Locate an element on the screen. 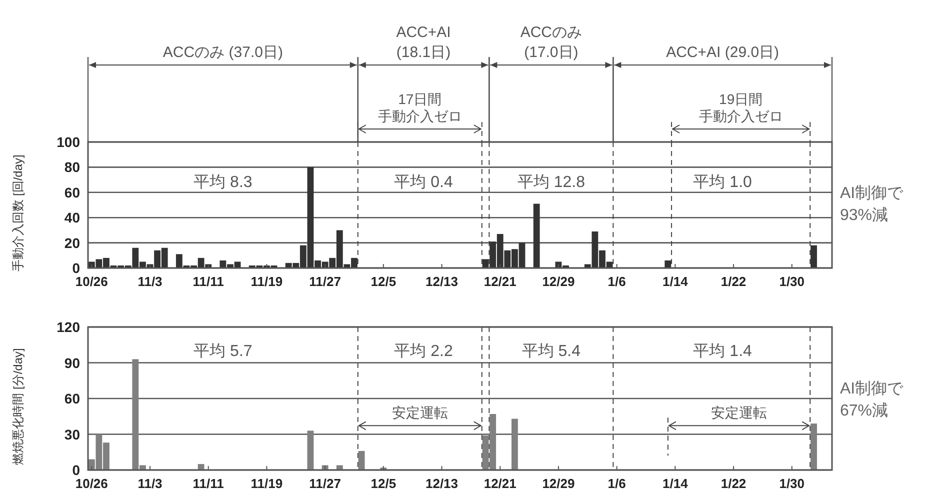 This screenshot has height=502, width=933. annotation: 平均 5.7 is located at coordinates (223, 351).